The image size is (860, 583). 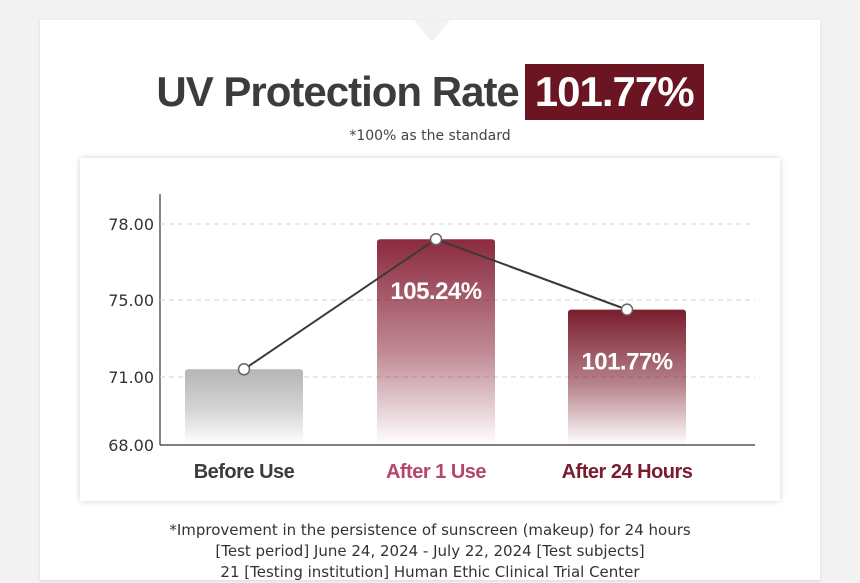 I want to click on card-notch, so click(x=432, y=31).